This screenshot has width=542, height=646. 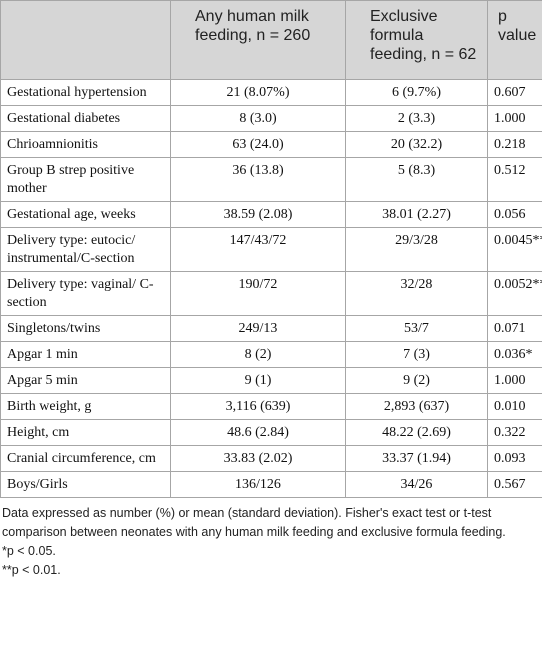 I want to click on row-label: Height, cm, so click(x=85, y=432).